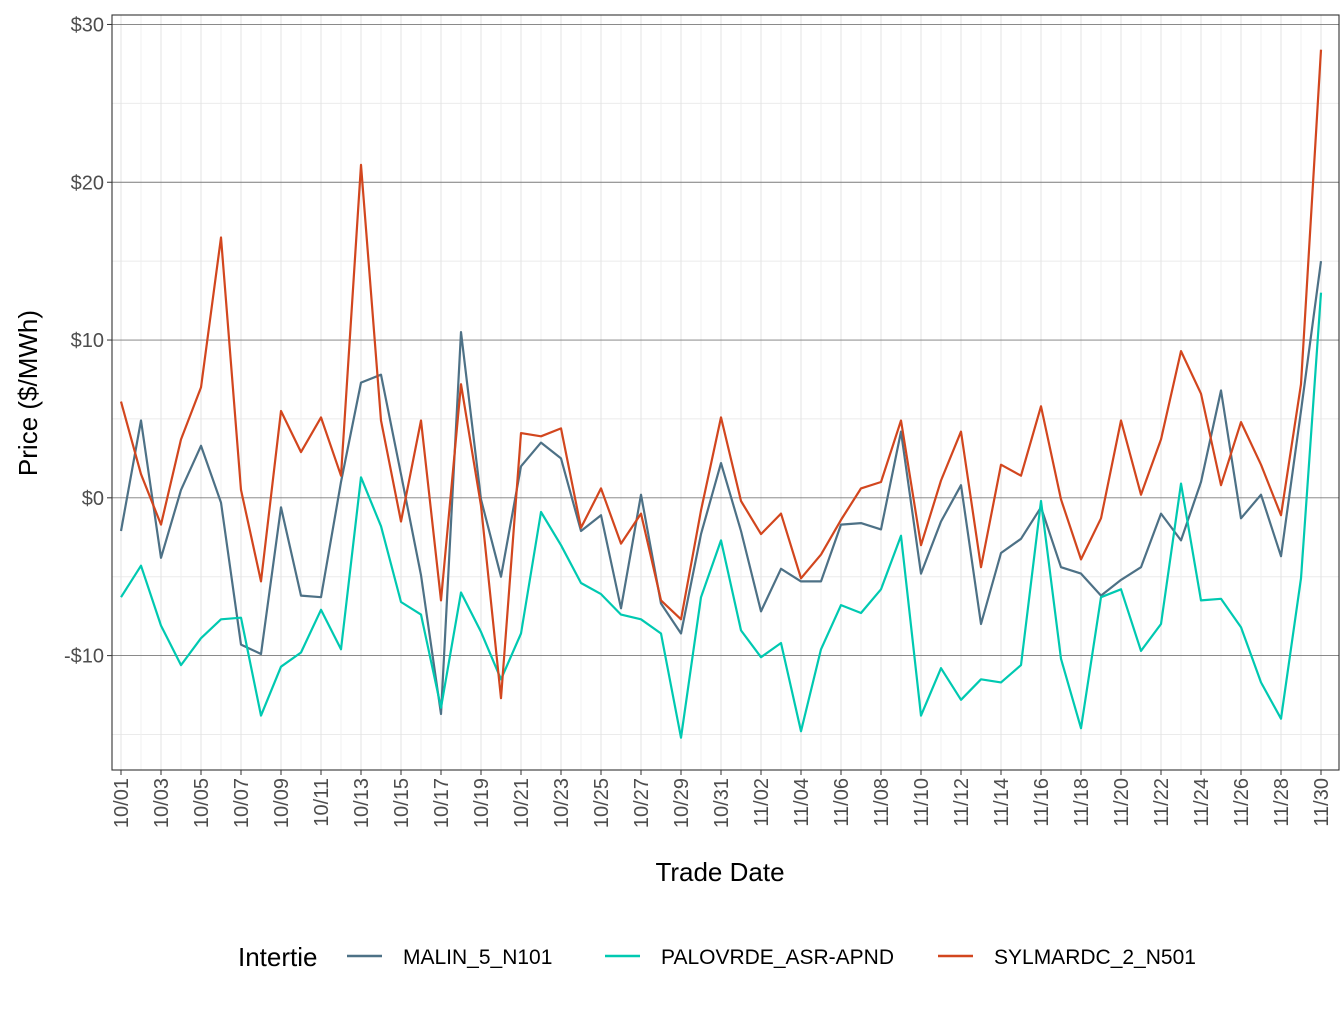 The height and width of the screenshot is (1013, 1344). Describe the element at coordinates (777, 957) in the screenshot. I see `legend-label: PALOVRDE_ASR-APND` at that location.